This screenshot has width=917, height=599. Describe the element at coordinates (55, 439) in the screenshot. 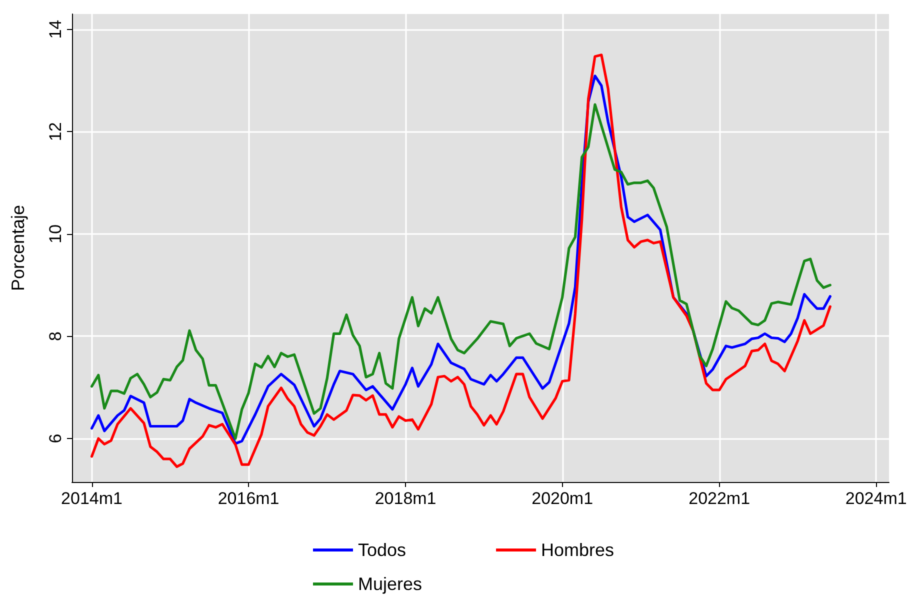

I see `y-tick-label: 6` at that location.